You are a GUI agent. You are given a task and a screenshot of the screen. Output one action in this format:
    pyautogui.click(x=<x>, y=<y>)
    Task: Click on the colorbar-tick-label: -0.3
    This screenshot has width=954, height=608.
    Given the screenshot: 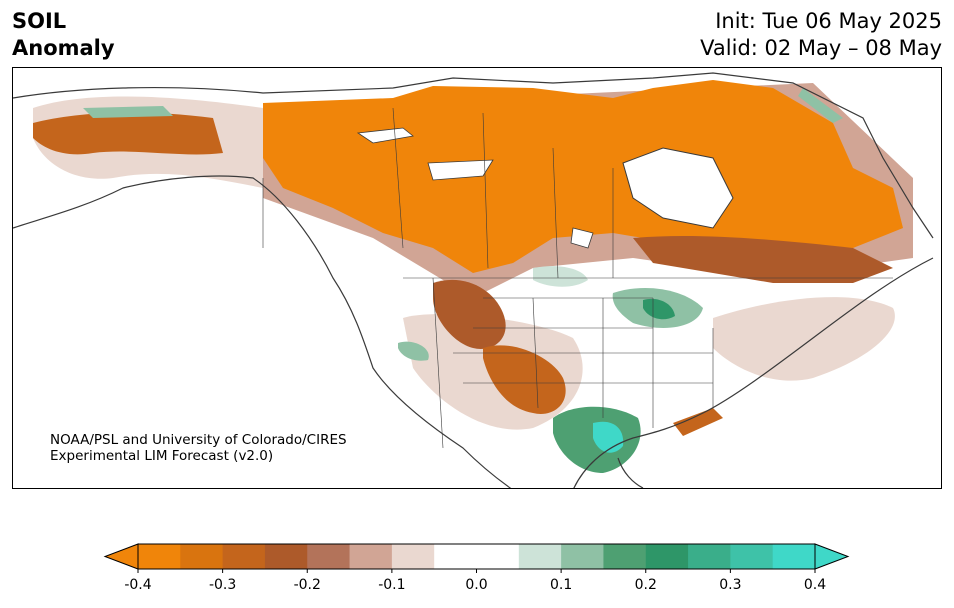 What is the action you would take?
    pyautogui.click(x=222, y=585)
    